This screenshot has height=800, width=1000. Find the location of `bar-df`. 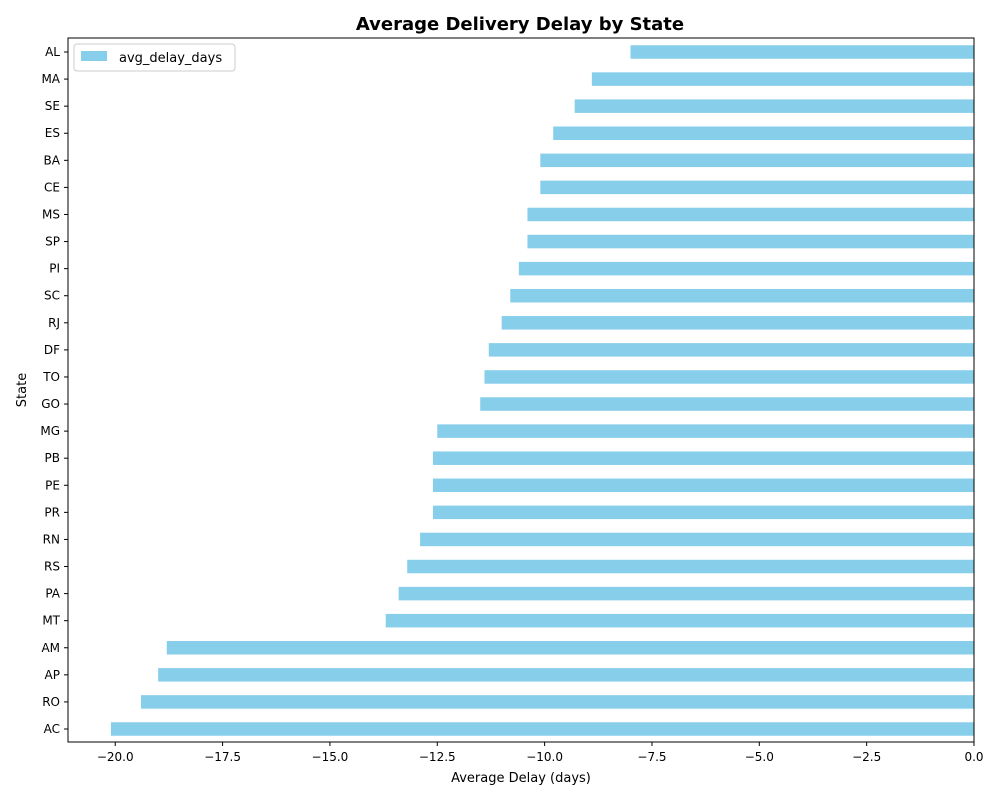

bar-df is located at coordinates (731, 350).